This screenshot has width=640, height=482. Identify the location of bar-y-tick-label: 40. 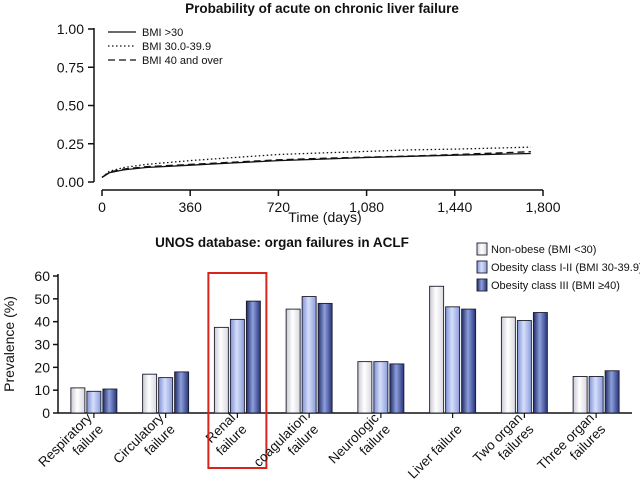
(42, 322).